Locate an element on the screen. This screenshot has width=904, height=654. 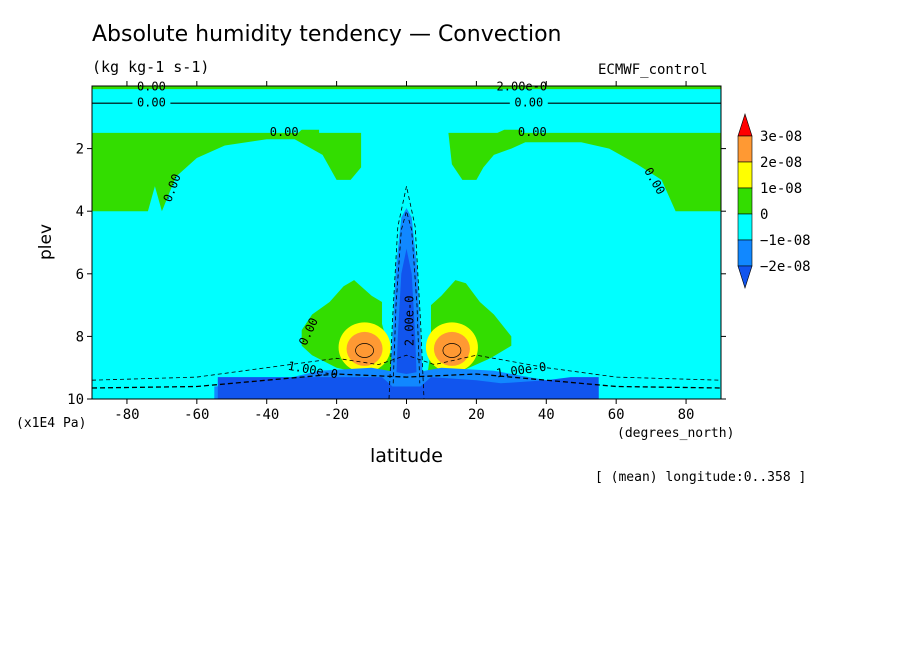
legend-arrow-top is located at coordinates (745, 125).